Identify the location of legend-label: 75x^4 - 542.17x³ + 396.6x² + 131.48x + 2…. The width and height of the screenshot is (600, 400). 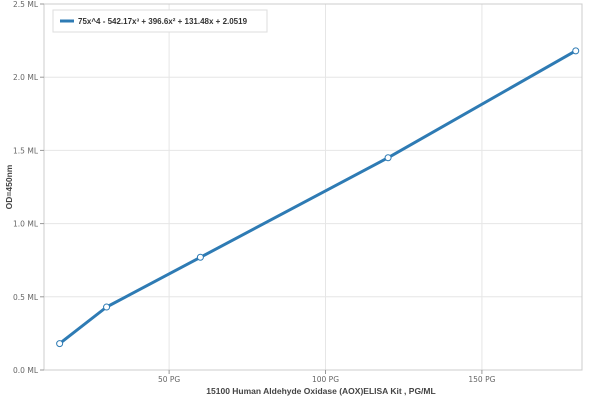
(163, 21).